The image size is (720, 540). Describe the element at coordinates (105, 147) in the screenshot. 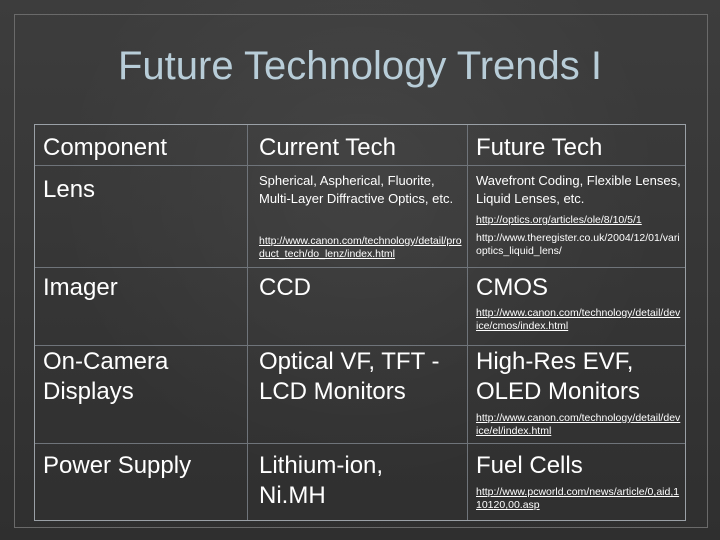

I see `header-component: Component` at that location.